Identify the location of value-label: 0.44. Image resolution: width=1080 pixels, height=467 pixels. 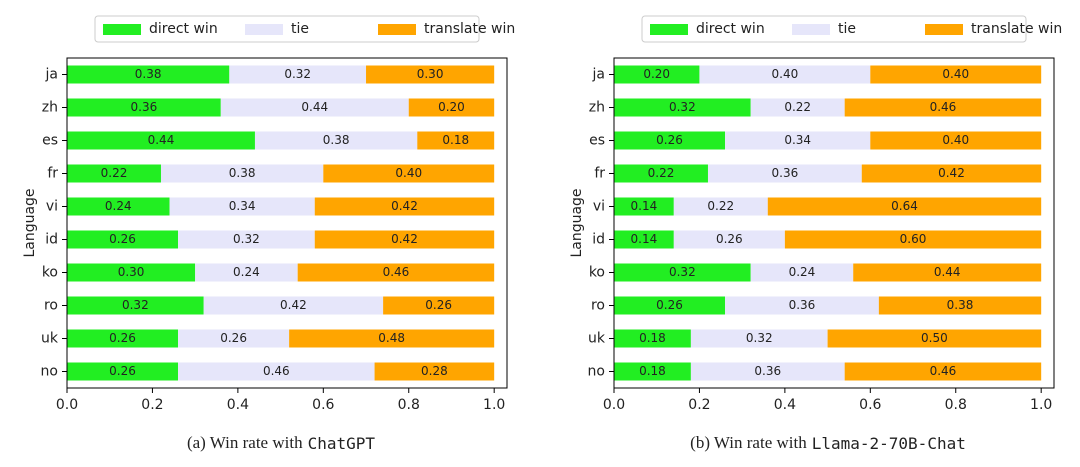
(947, 272).